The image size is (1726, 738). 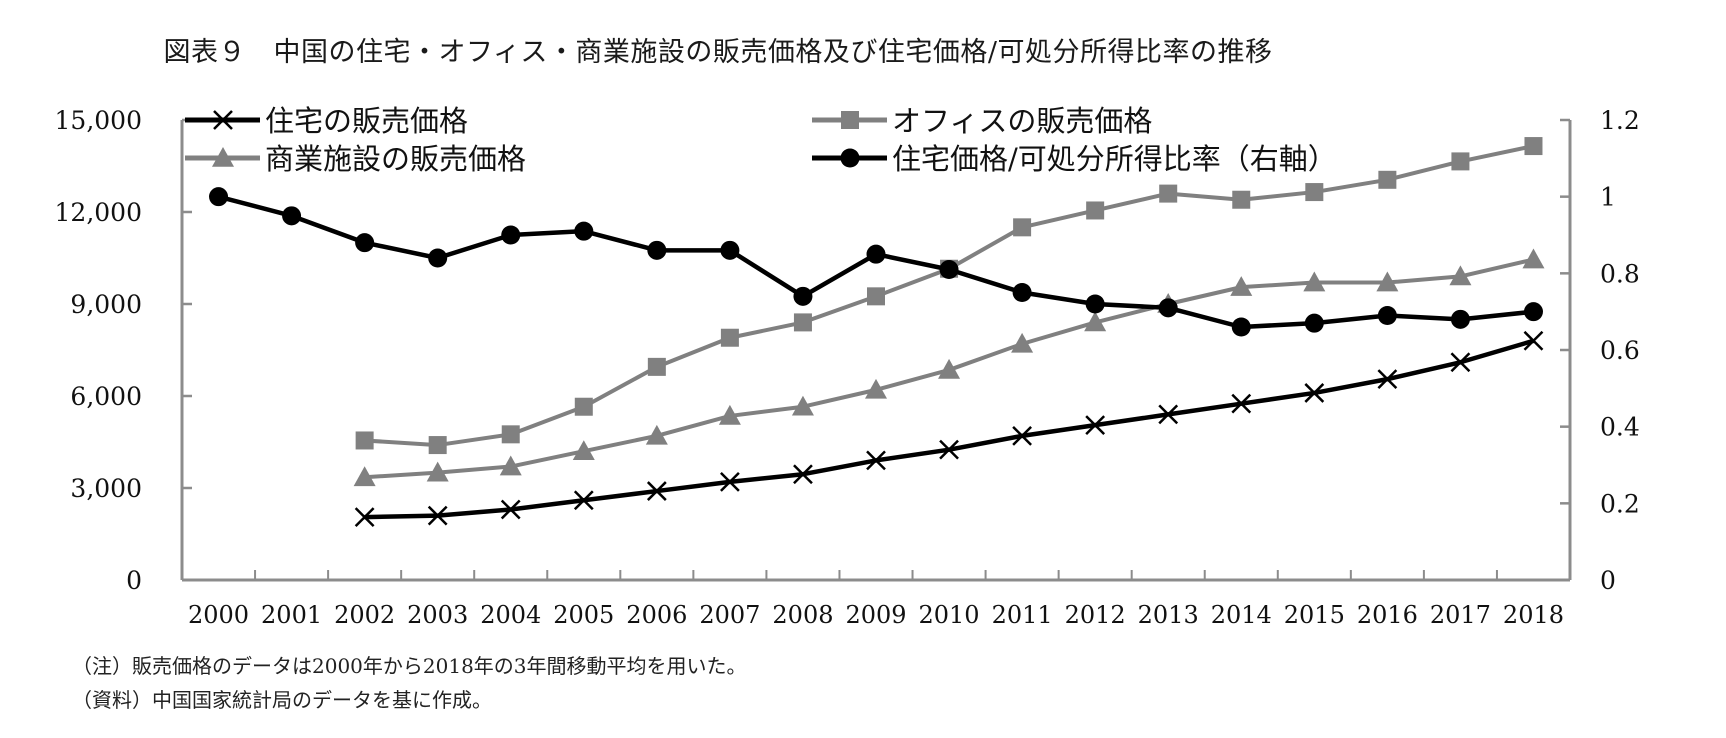 What do you see at coordinates (106, 488) in the screenshot?
I see `left-tick-label: 3,000` at bounding box center [106, 488].